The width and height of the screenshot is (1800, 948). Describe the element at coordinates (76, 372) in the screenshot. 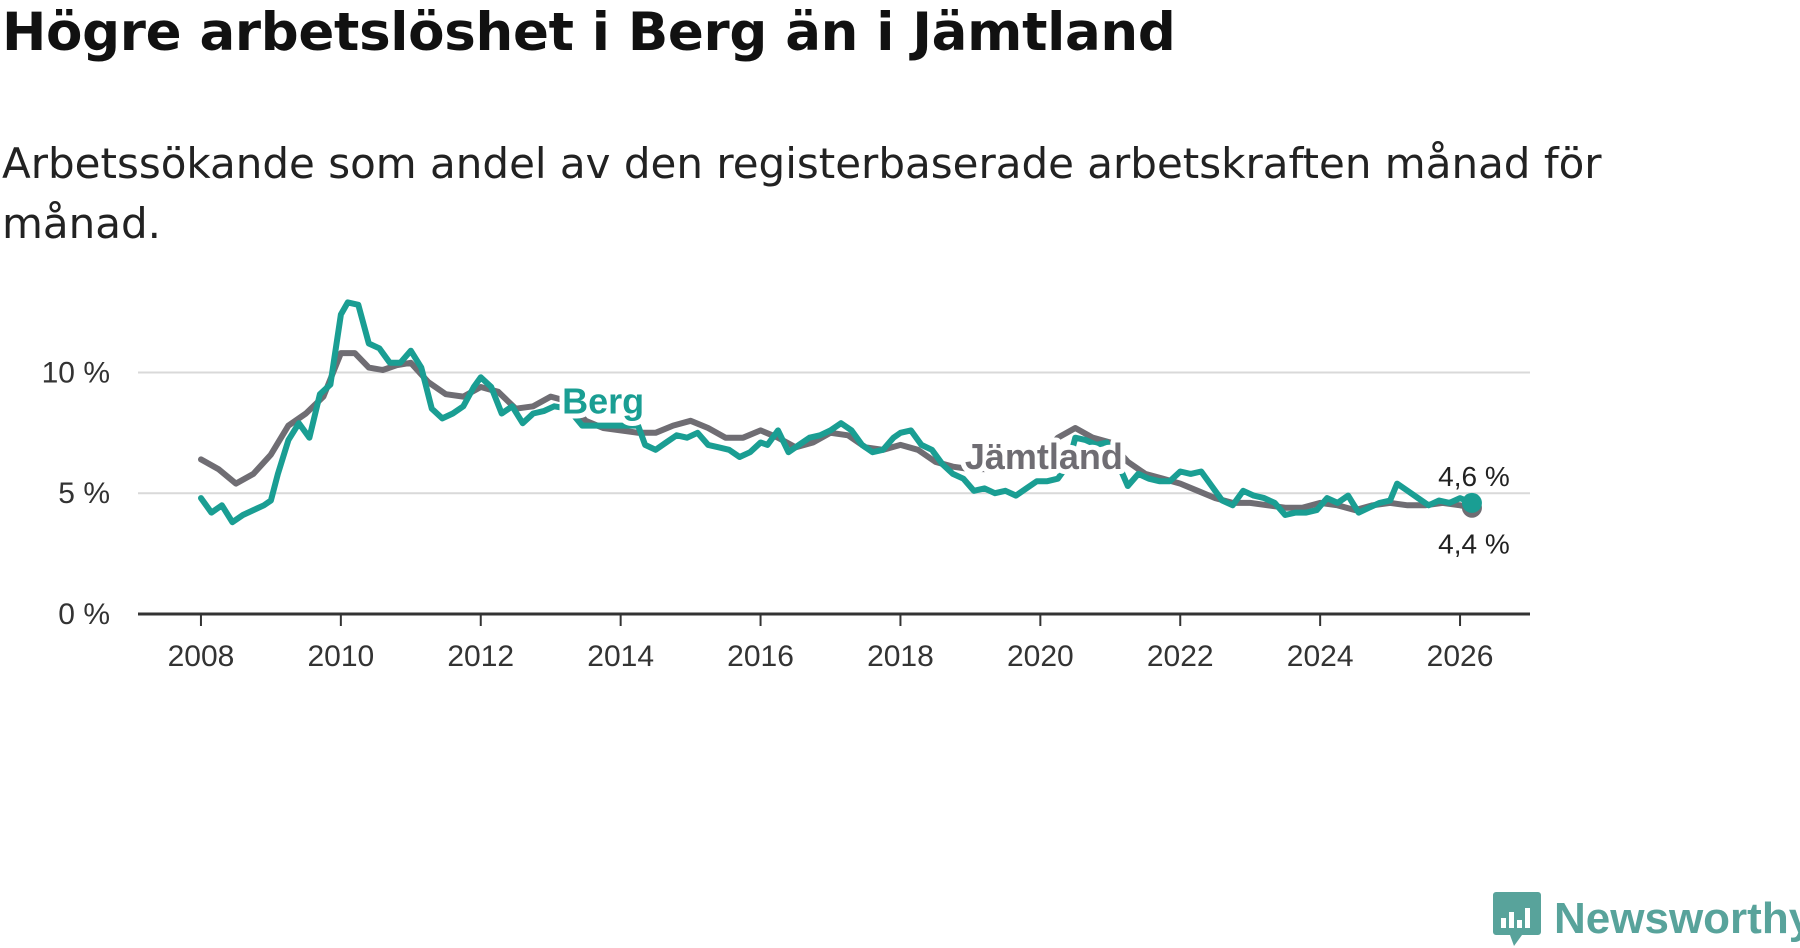

I see `y-tick-label: 10 %` at that location.